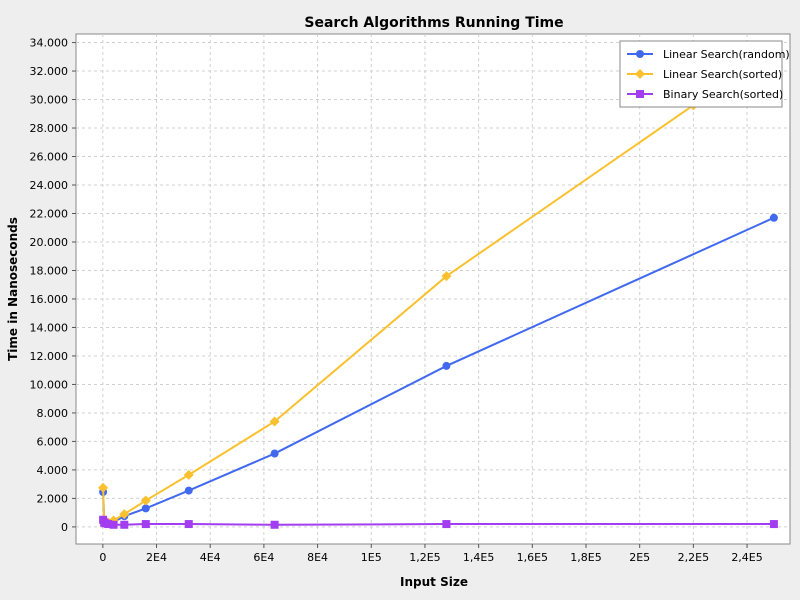 Image resolution: width=800 pixels, height=600 pixels. What do you see at coordinates (263, 557) in the screenshot?
I see `x-tick-label: 6E4` at bounding box center [263, 557].